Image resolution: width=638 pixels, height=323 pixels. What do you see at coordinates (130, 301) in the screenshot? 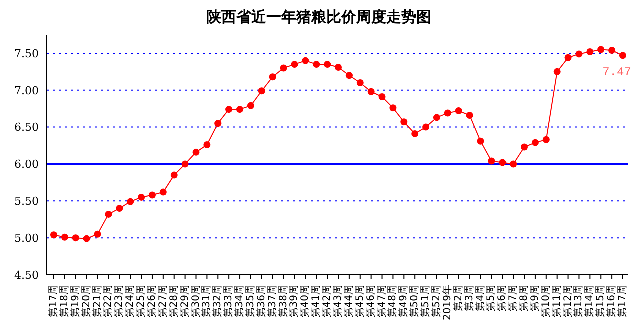
I see `x-tick-label: 第24周` at bounding box center [130, 301].